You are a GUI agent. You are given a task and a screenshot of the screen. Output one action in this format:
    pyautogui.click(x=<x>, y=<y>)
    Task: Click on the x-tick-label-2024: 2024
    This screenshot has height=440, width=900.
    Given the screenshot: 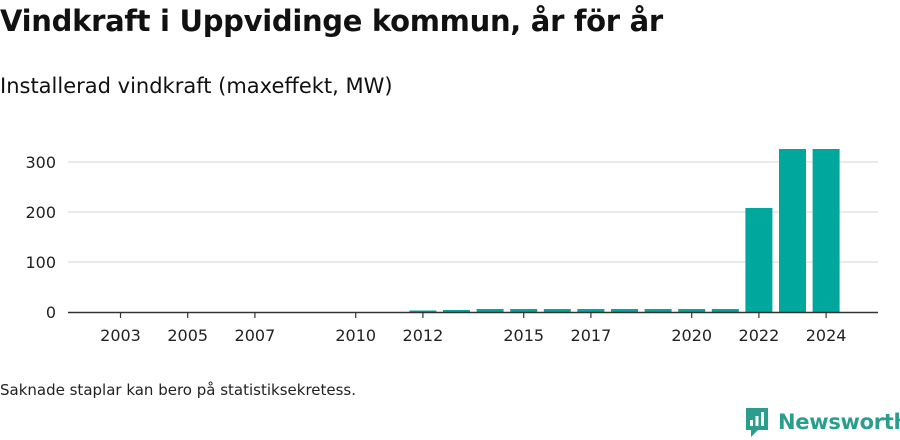 What is the action you would take?
    pyautogui.click(x=826, y=335)
    